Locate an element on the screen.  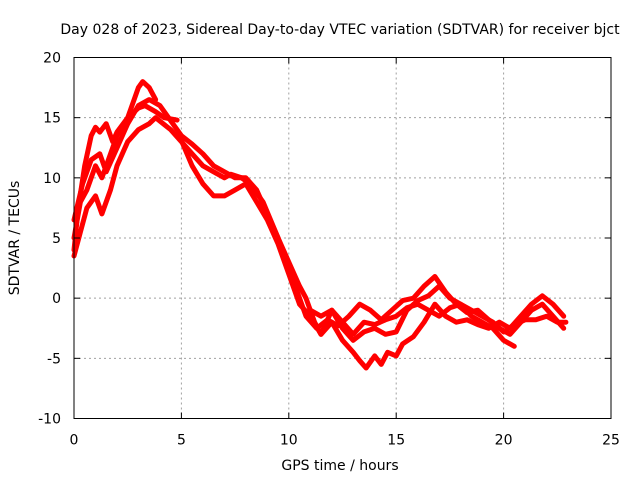
x-tick-label: 20 is located at coordinates (504, 441).